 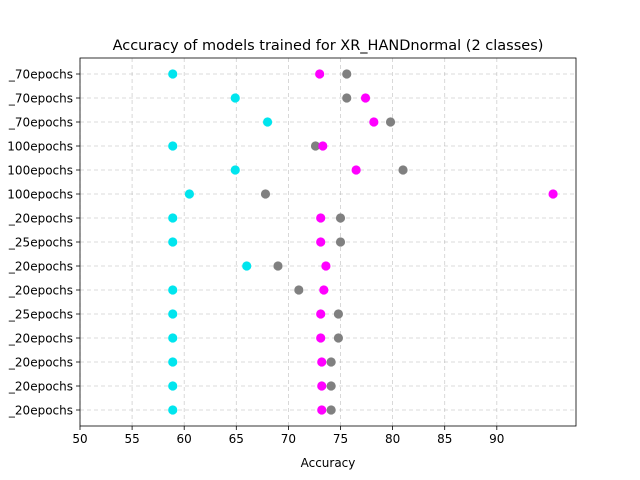 I want to click on x-tick-label: 80, so click(x=392, y=439).